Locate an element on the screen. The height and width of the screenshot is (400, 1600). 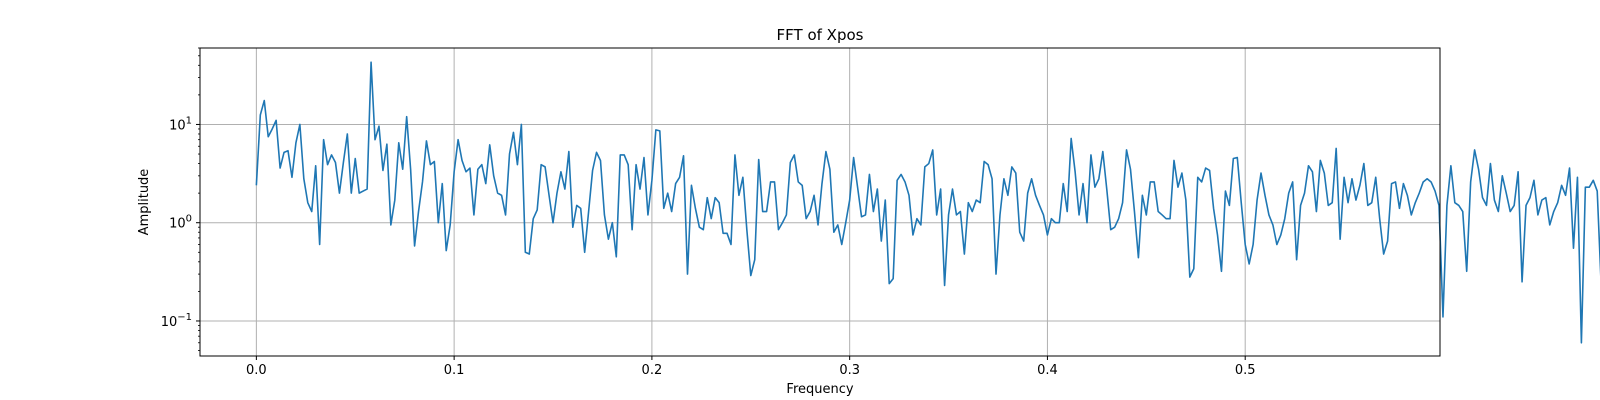
y-tick-label: 10⁻¹ is located at coordinates (176, 321).